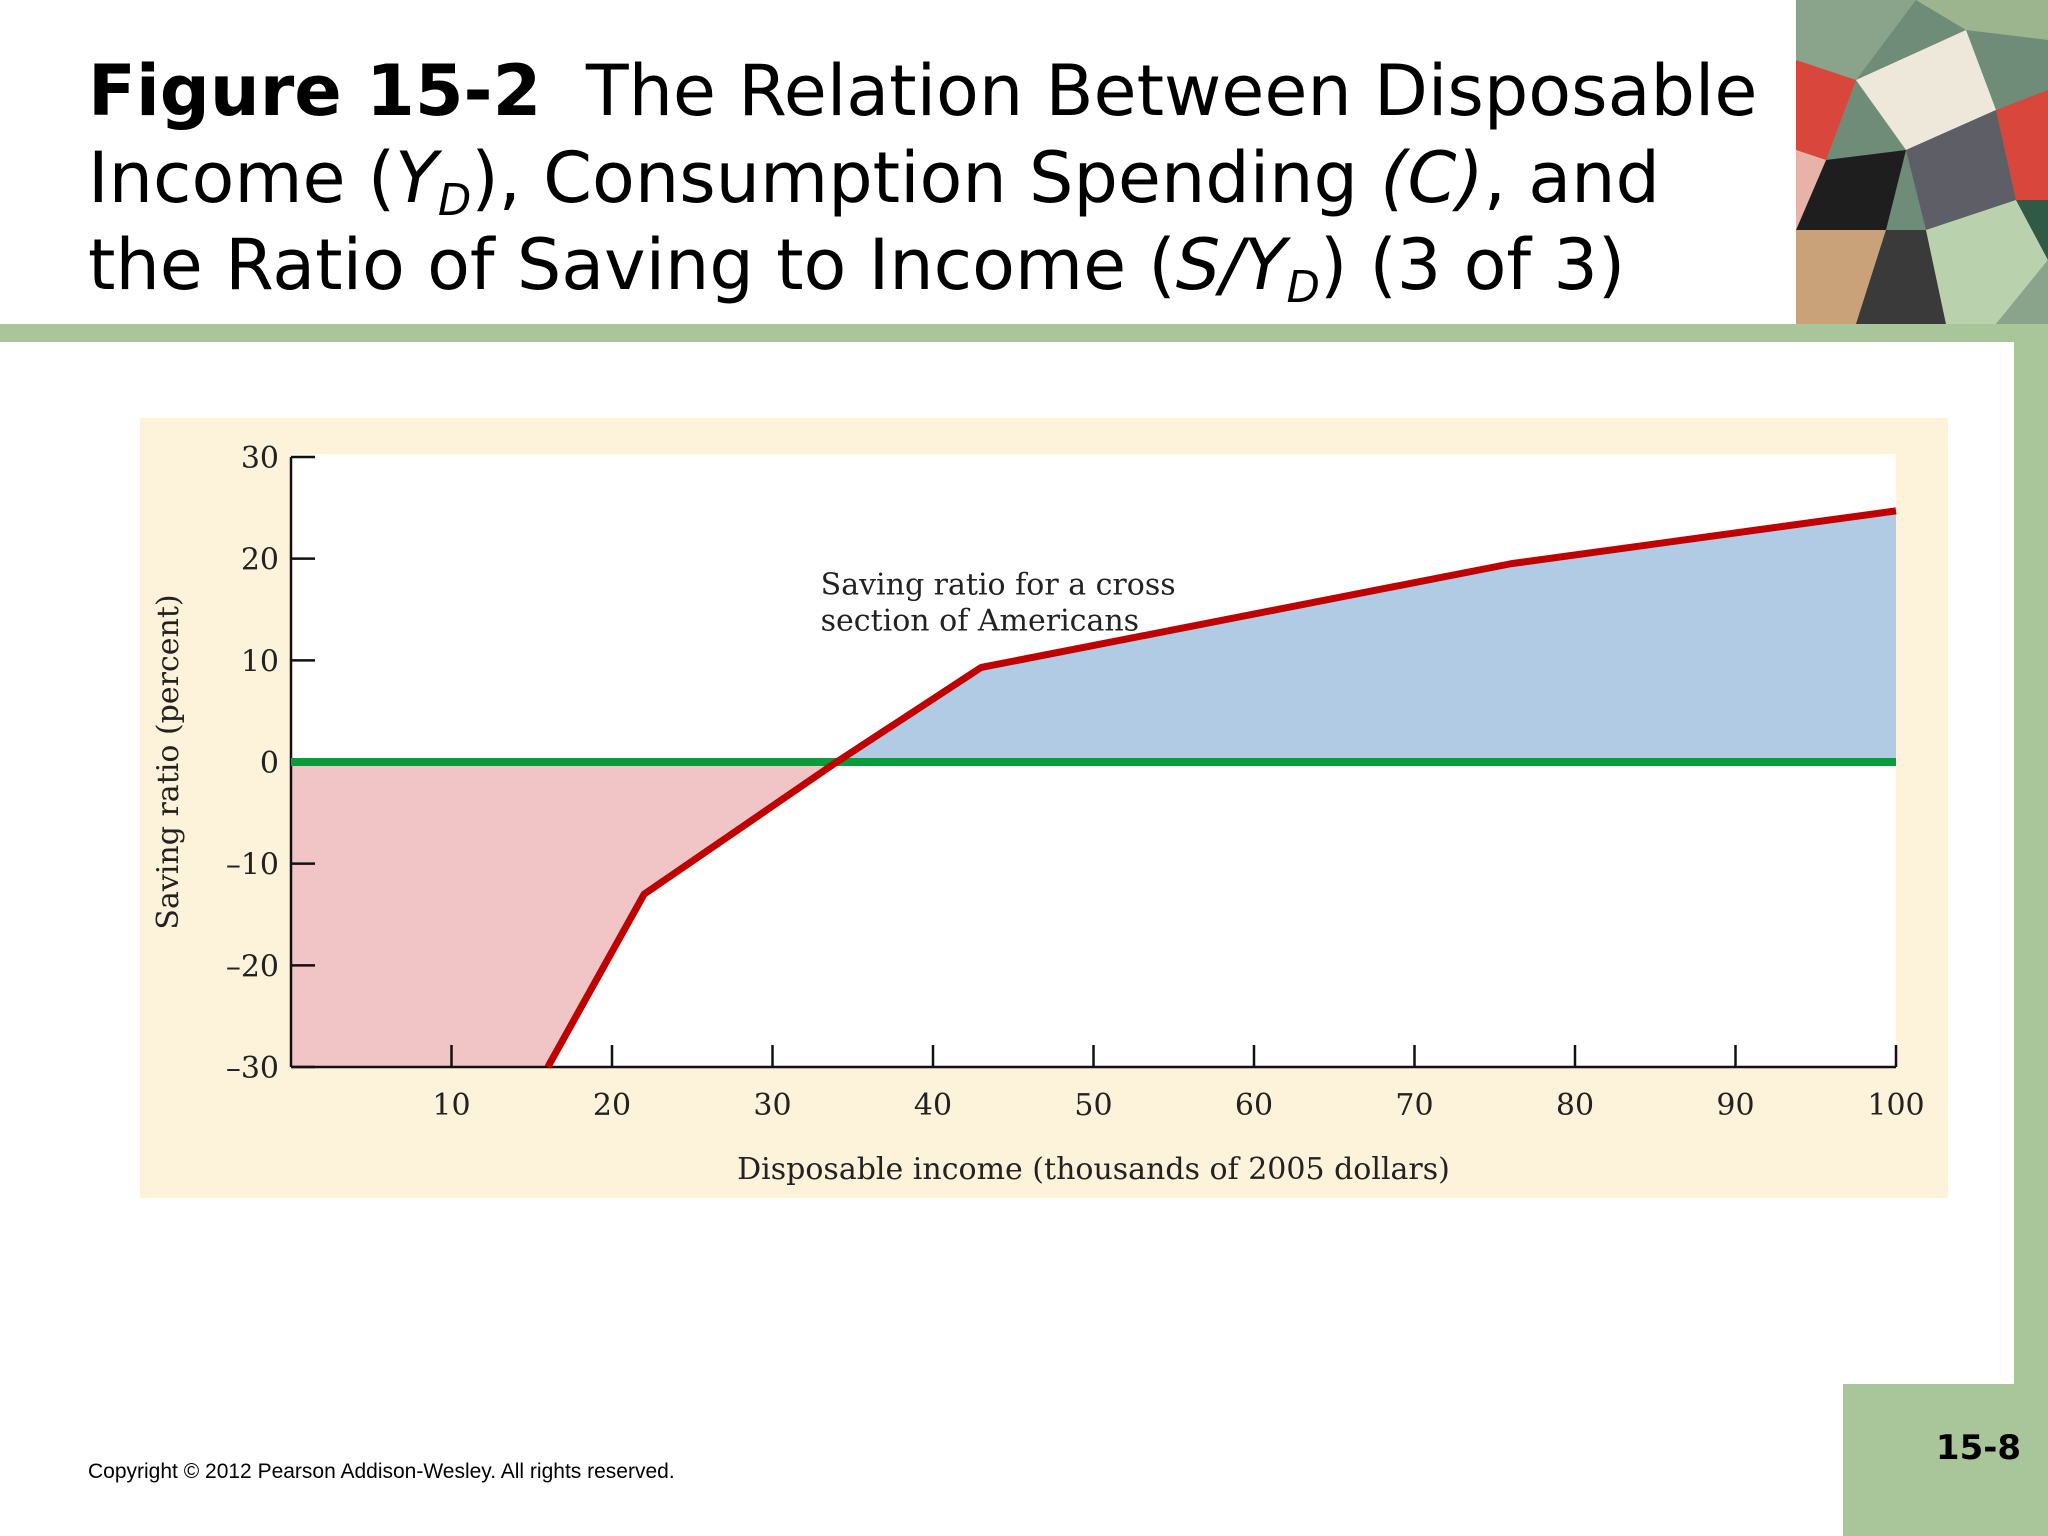 This screenshot has height=1536, width=2048. Describe the element at coordinates (1303, 288) in the screenshot. I see `title-syd-sub: D` at that location.